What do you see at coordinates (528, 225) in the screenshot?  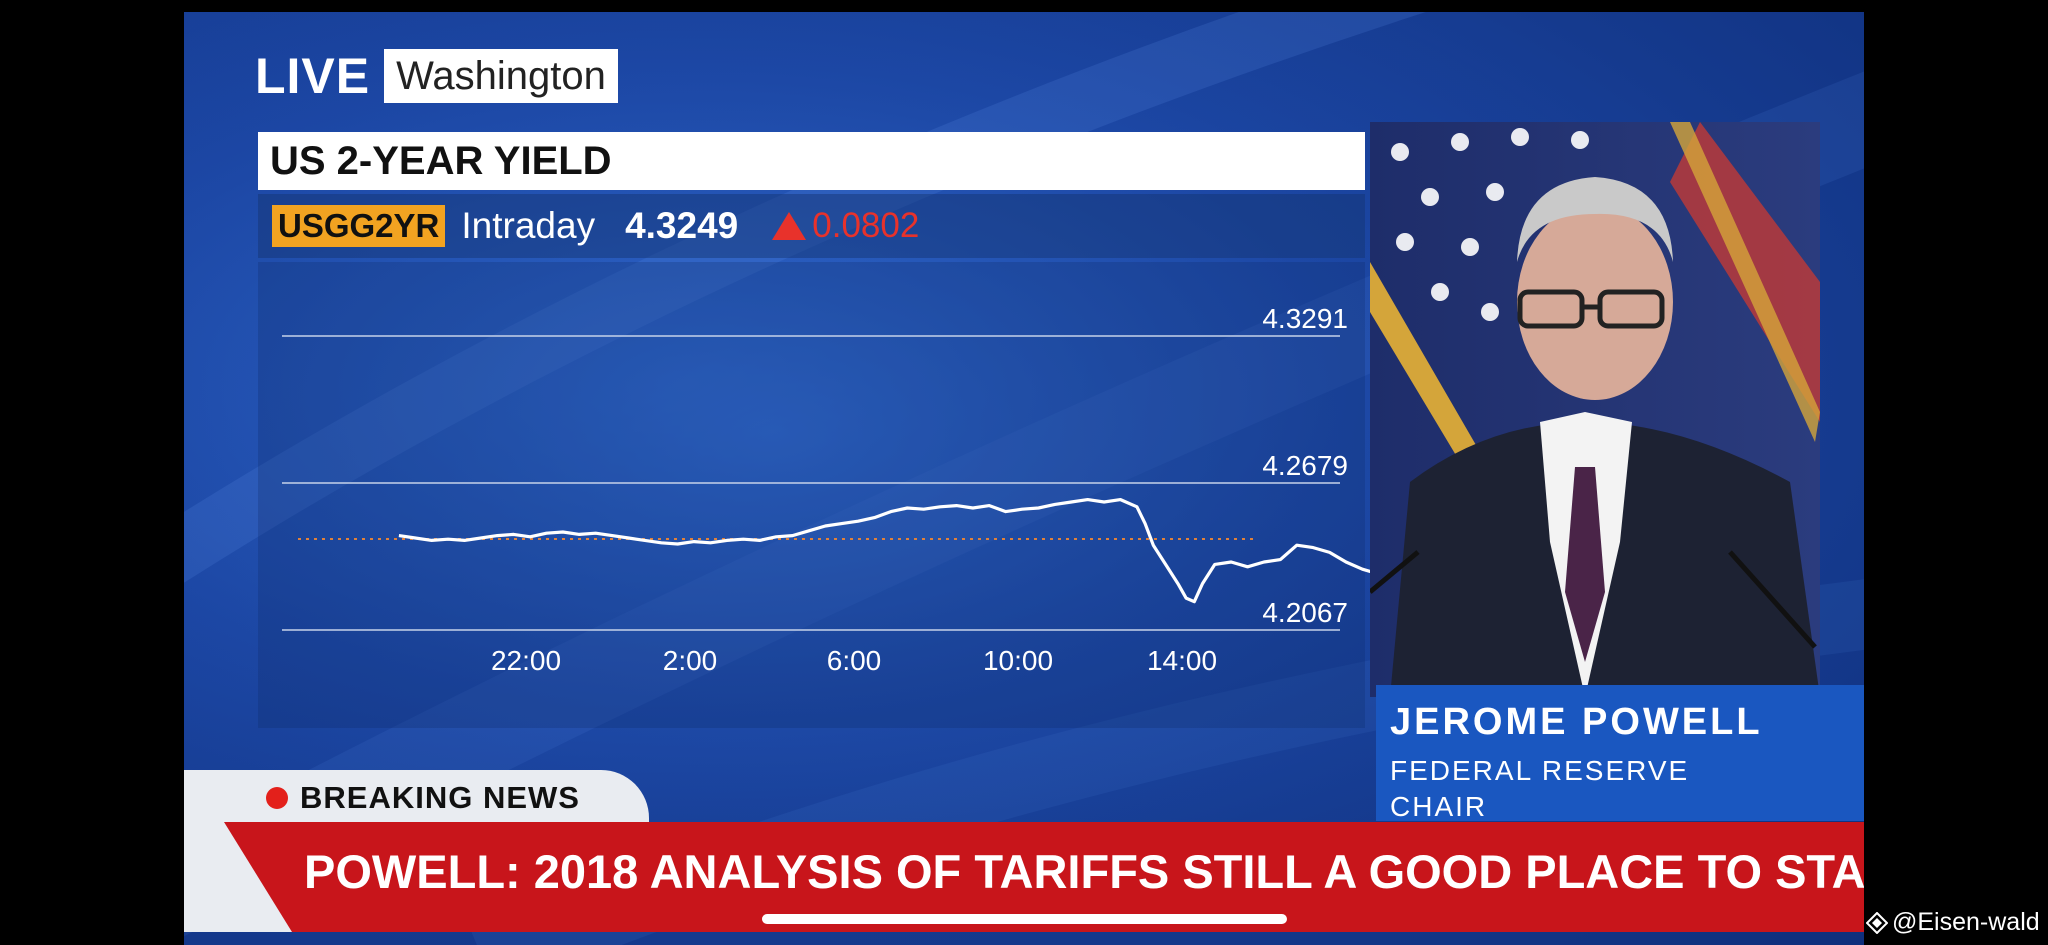 I see `ticker-mode: Intraday` at bounding box center [528, 225].